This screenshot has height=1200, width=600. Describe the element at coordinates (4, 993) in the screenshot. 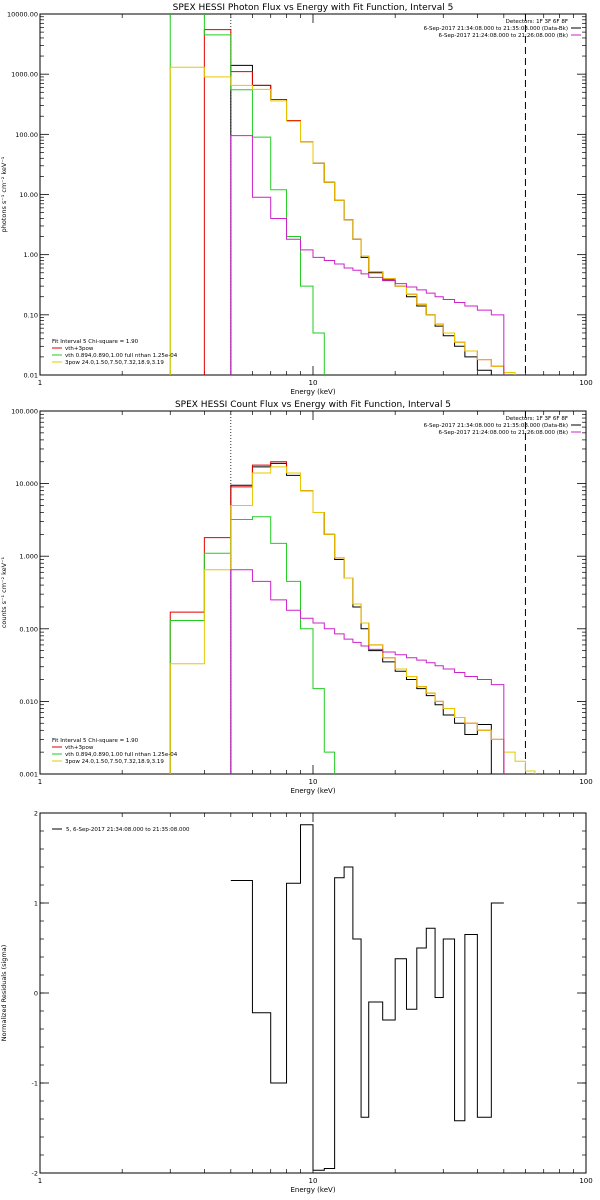

I see `y-axis-label: Normalized Residuals (sigma)` at that location.